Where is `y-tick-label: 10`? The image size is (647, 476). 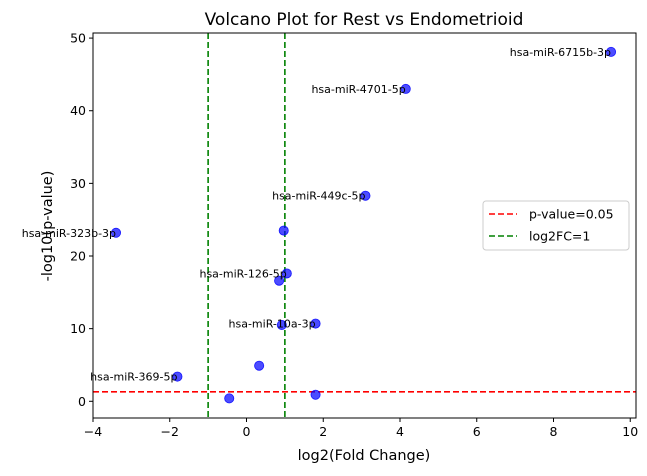 y-tick-label: 10 is located at coordinates (78, 328).